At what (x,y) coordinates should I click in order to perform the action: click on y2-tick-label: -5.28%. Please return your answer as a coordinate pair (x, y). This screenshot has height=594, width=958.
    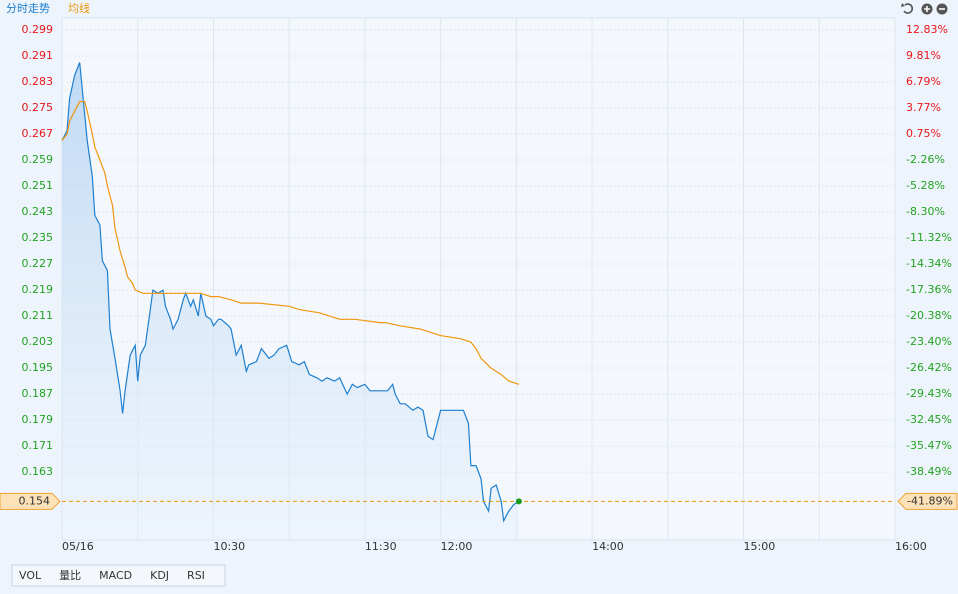
    Looking at the image, I should click on (925, 185).